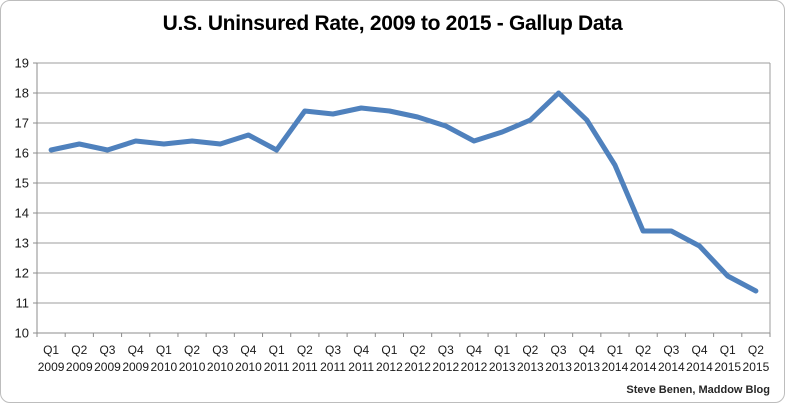  I want to click on y-tick-label: 13, so click(22, 243).